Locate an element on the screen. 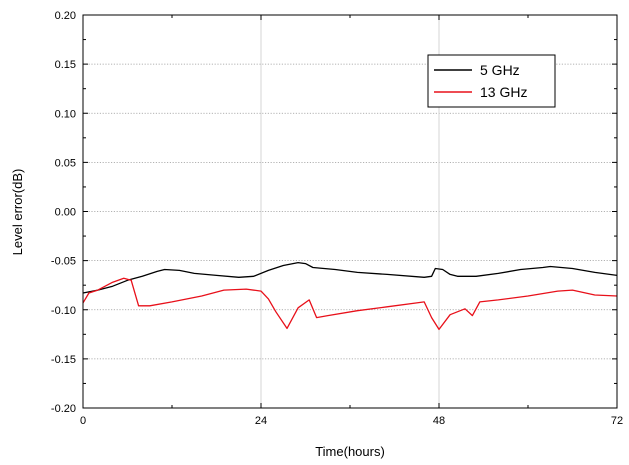 The width and height of the screenshot is (629, 465). y-tick-label: -0.20 is located at coordinates (63, 409).